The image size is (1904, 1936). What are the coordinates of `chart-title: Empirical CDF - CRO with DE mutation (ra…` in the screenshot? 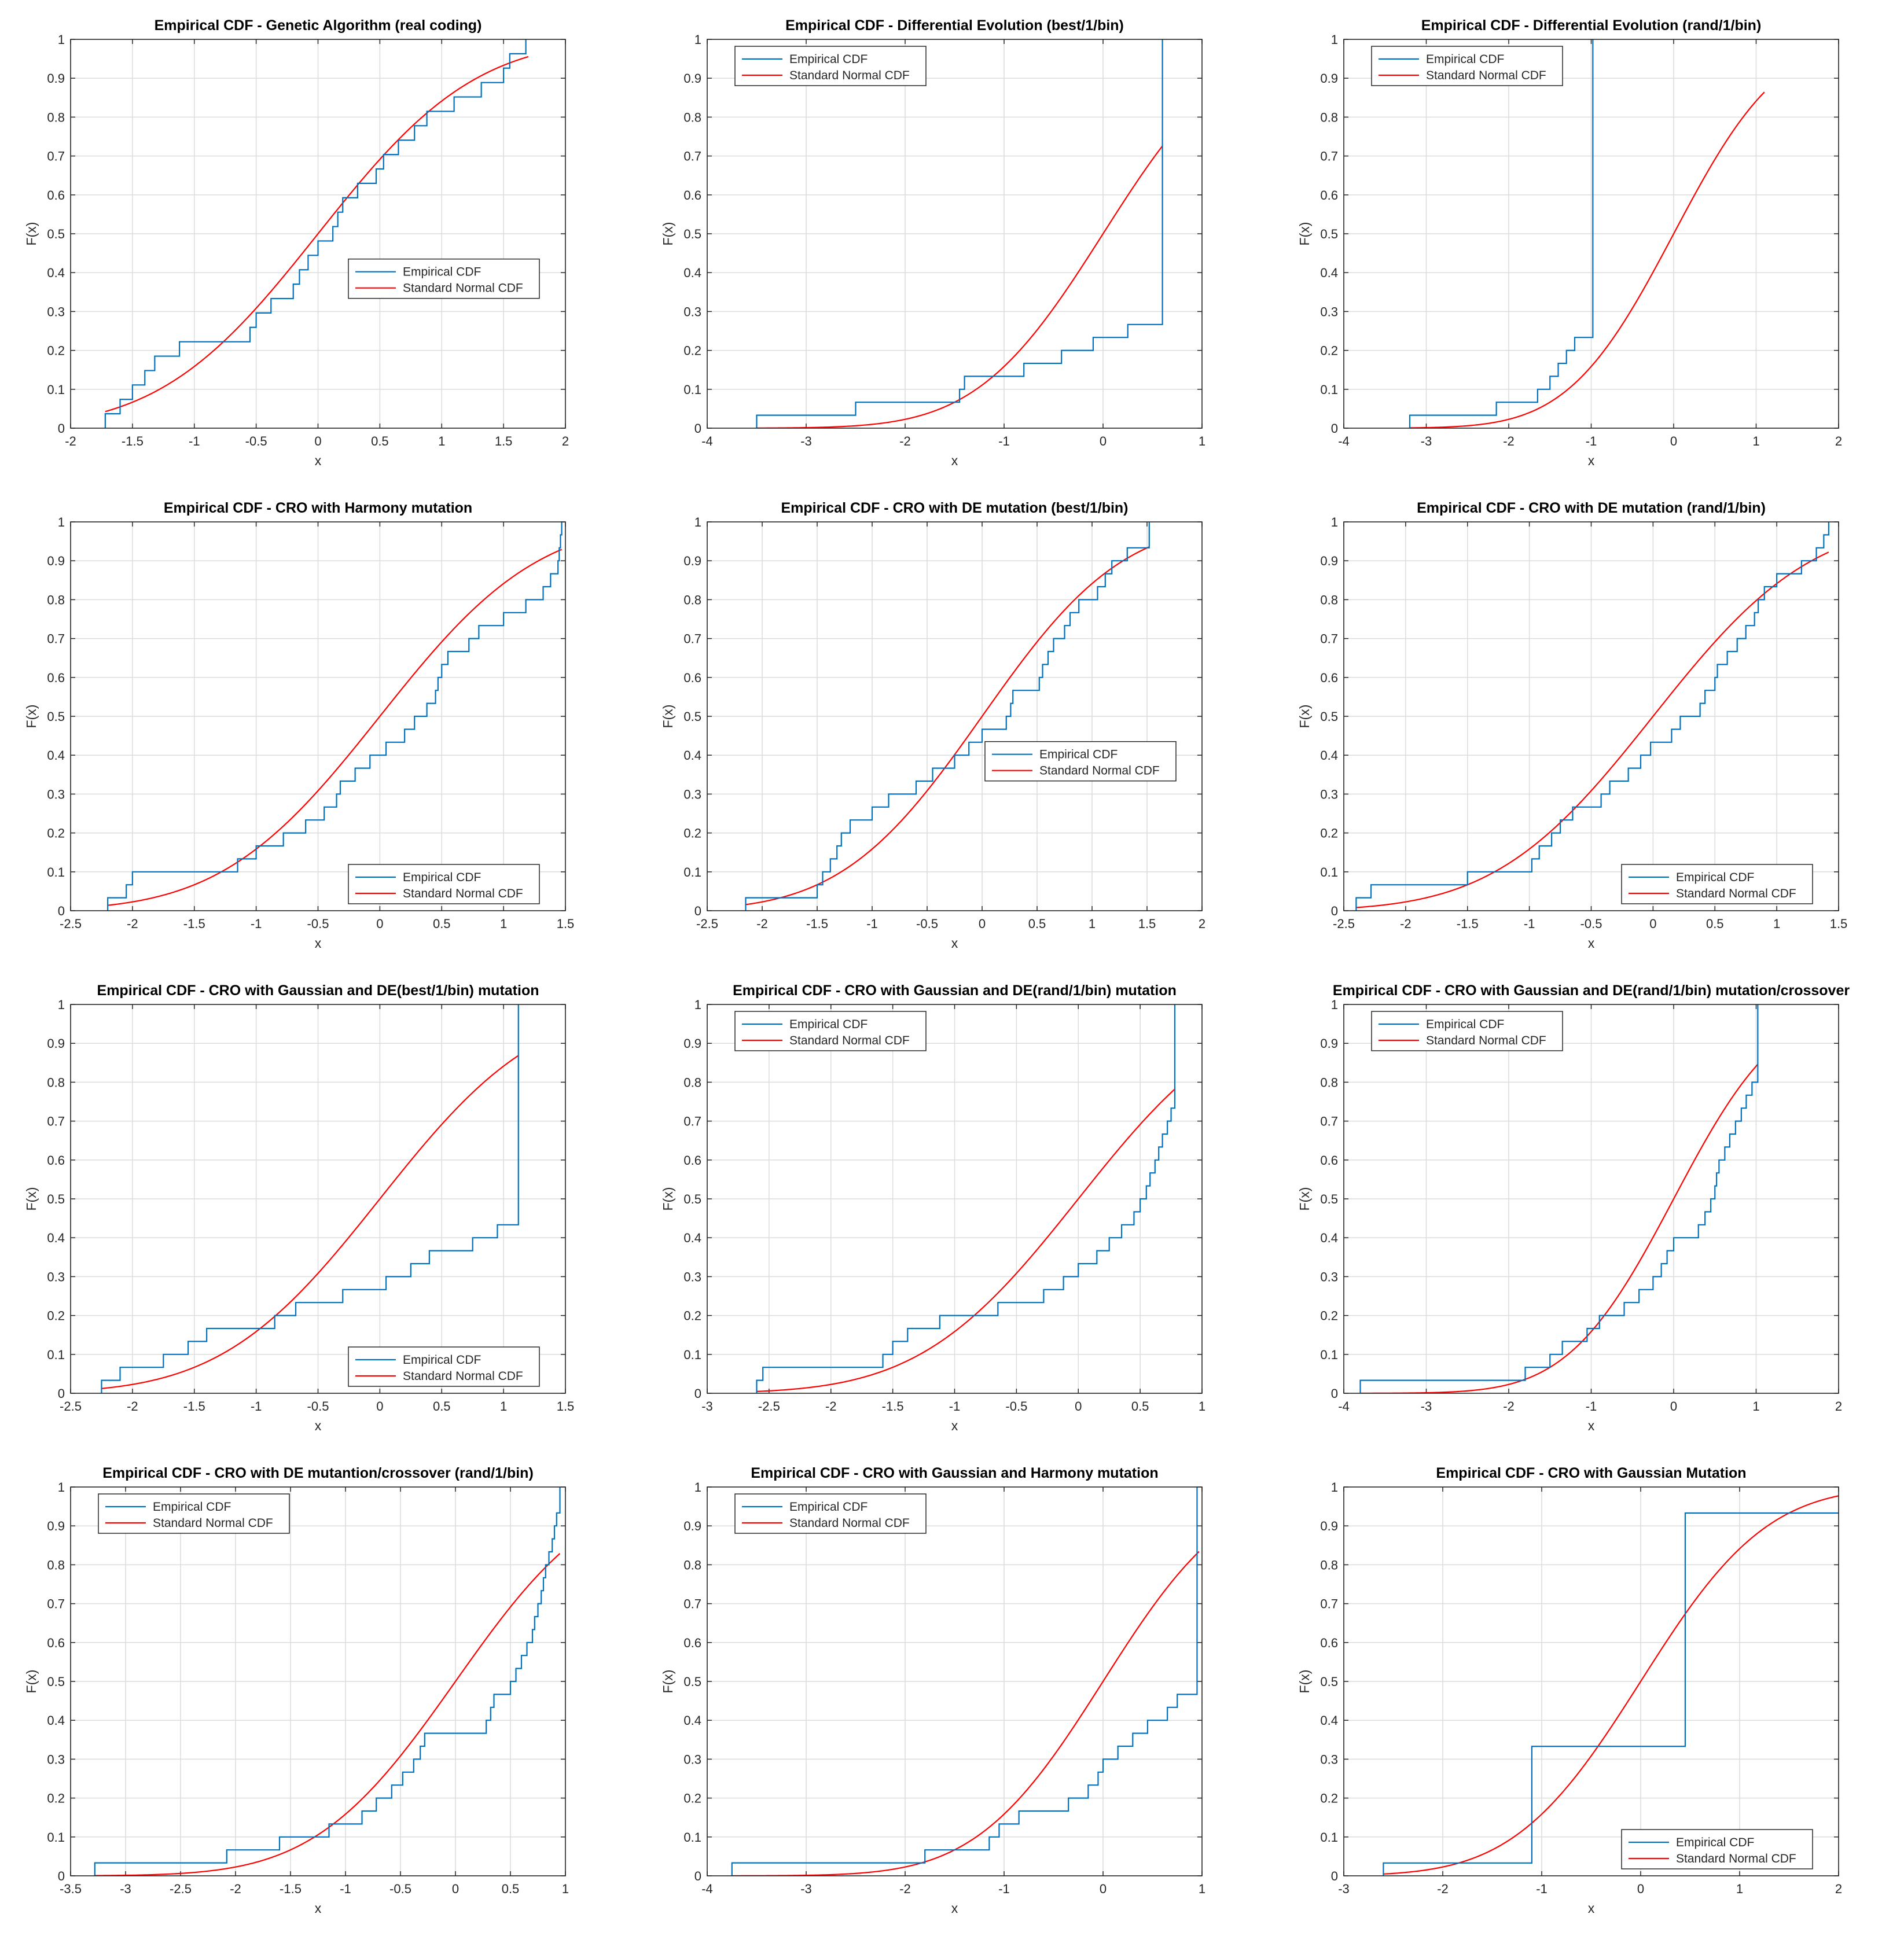 It's located at (1591, 508).